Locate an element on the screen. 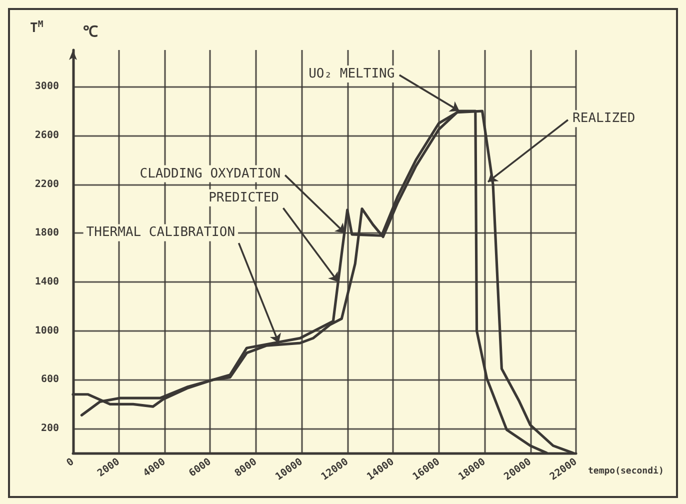 Image resolution: width=686 pixels, height=504 pixels. y-tick-label: 2200 is located at coordinates (46, 184).